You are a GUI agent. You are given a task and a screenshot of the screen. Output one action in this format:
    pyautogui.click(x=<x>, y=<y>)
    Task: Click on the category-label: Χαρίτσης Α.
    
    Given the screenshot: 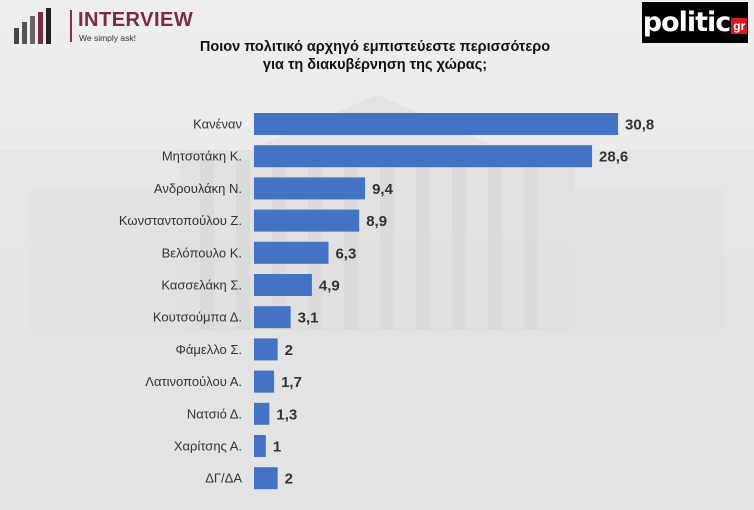 What is the action you would take?
    pyautogui.click(x=208, y=446)
    